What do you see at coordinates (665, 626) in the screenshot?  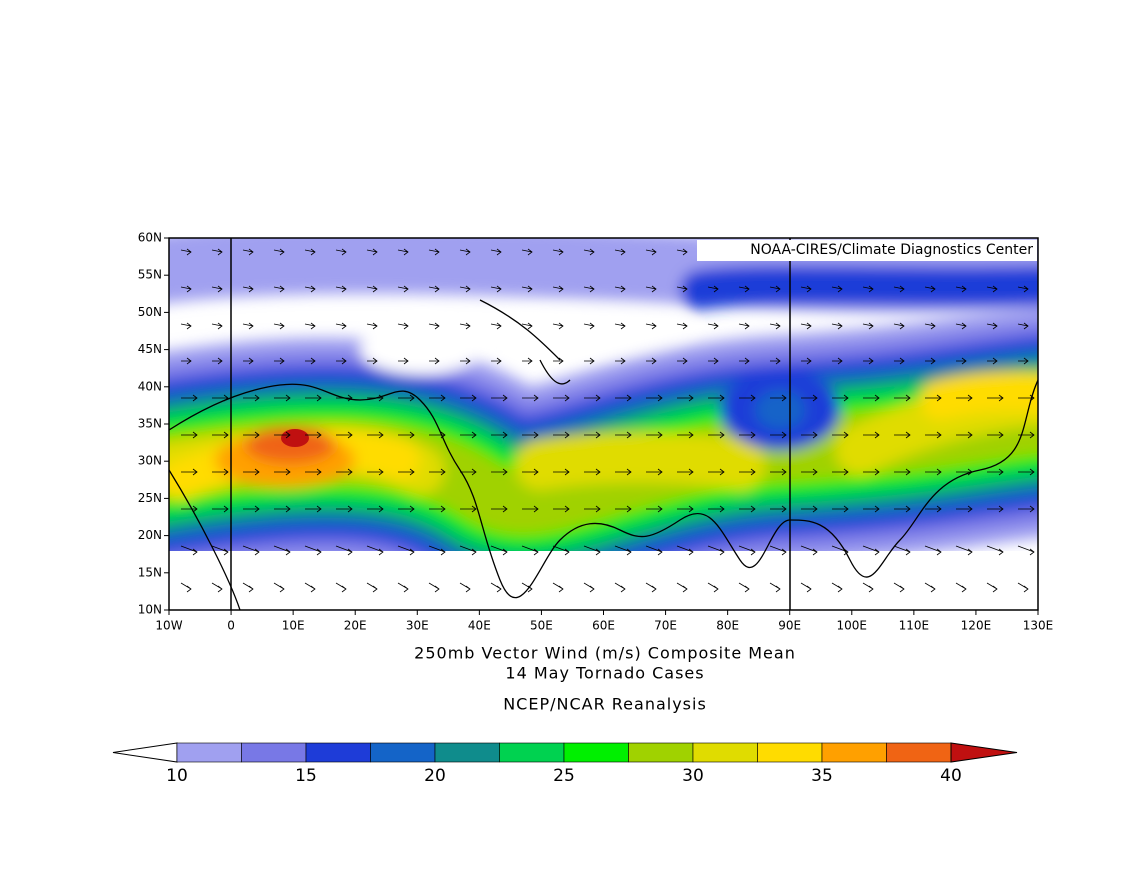 I see `lon-tick-label: 70E` at bounding box center [665, 626].